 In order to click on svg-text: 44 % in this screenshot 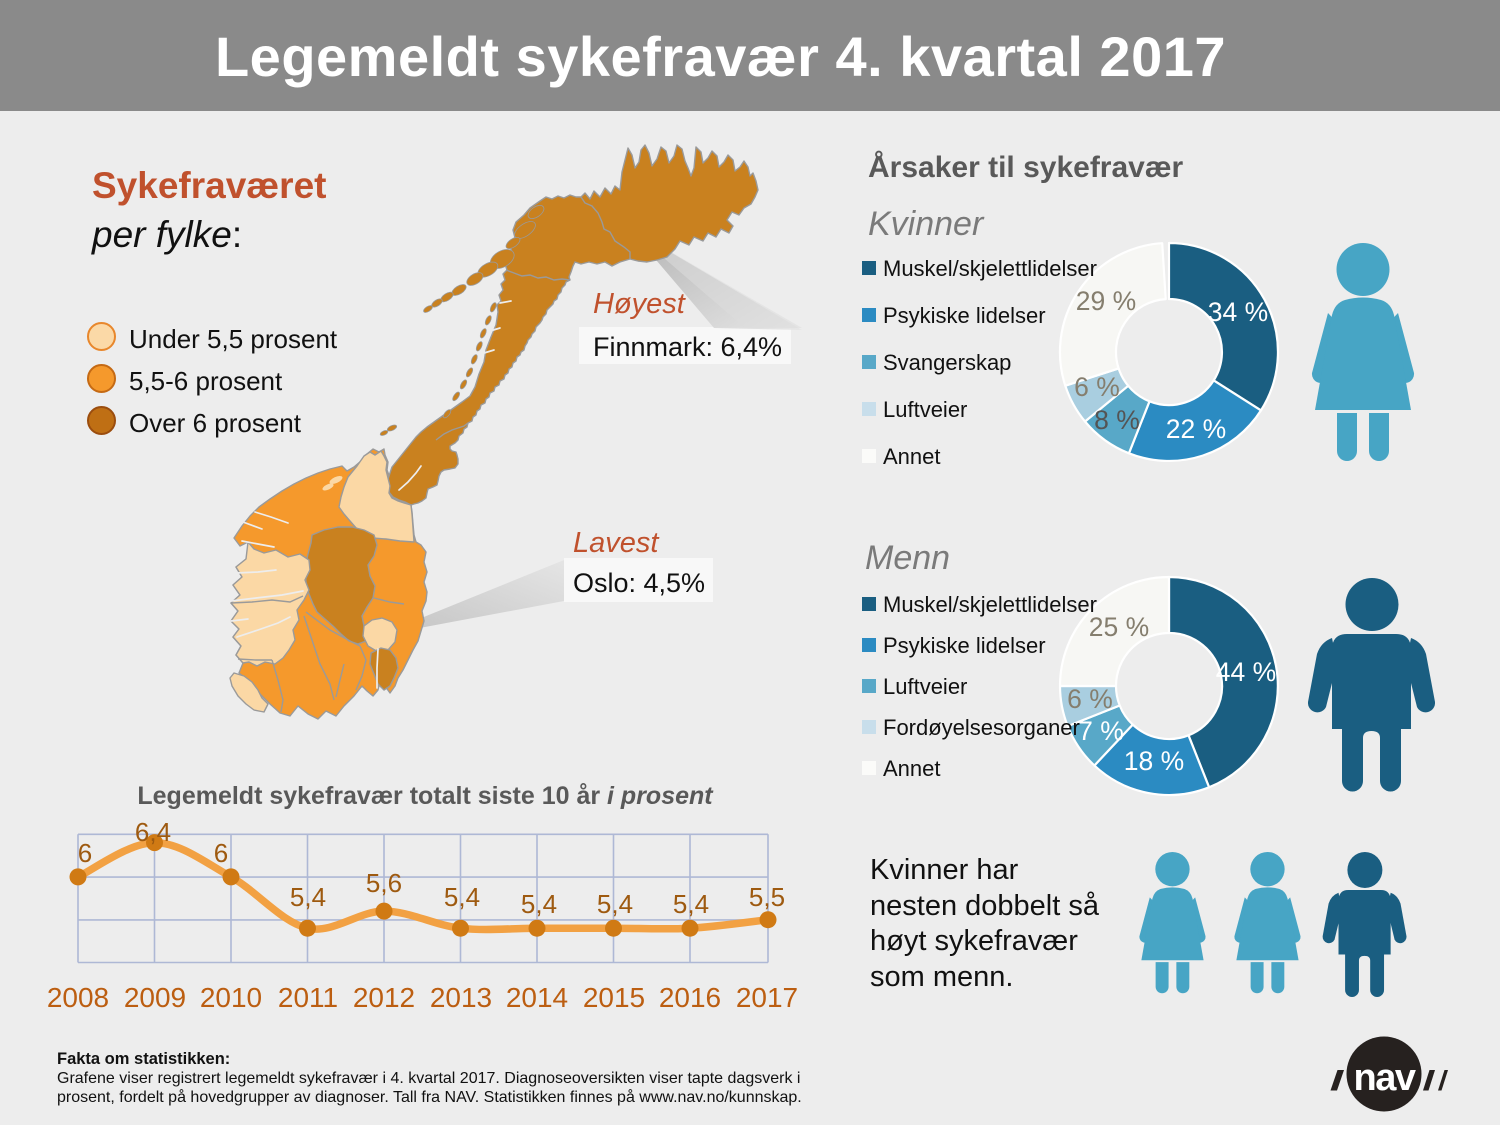, I will do `click(1246, 672)`.